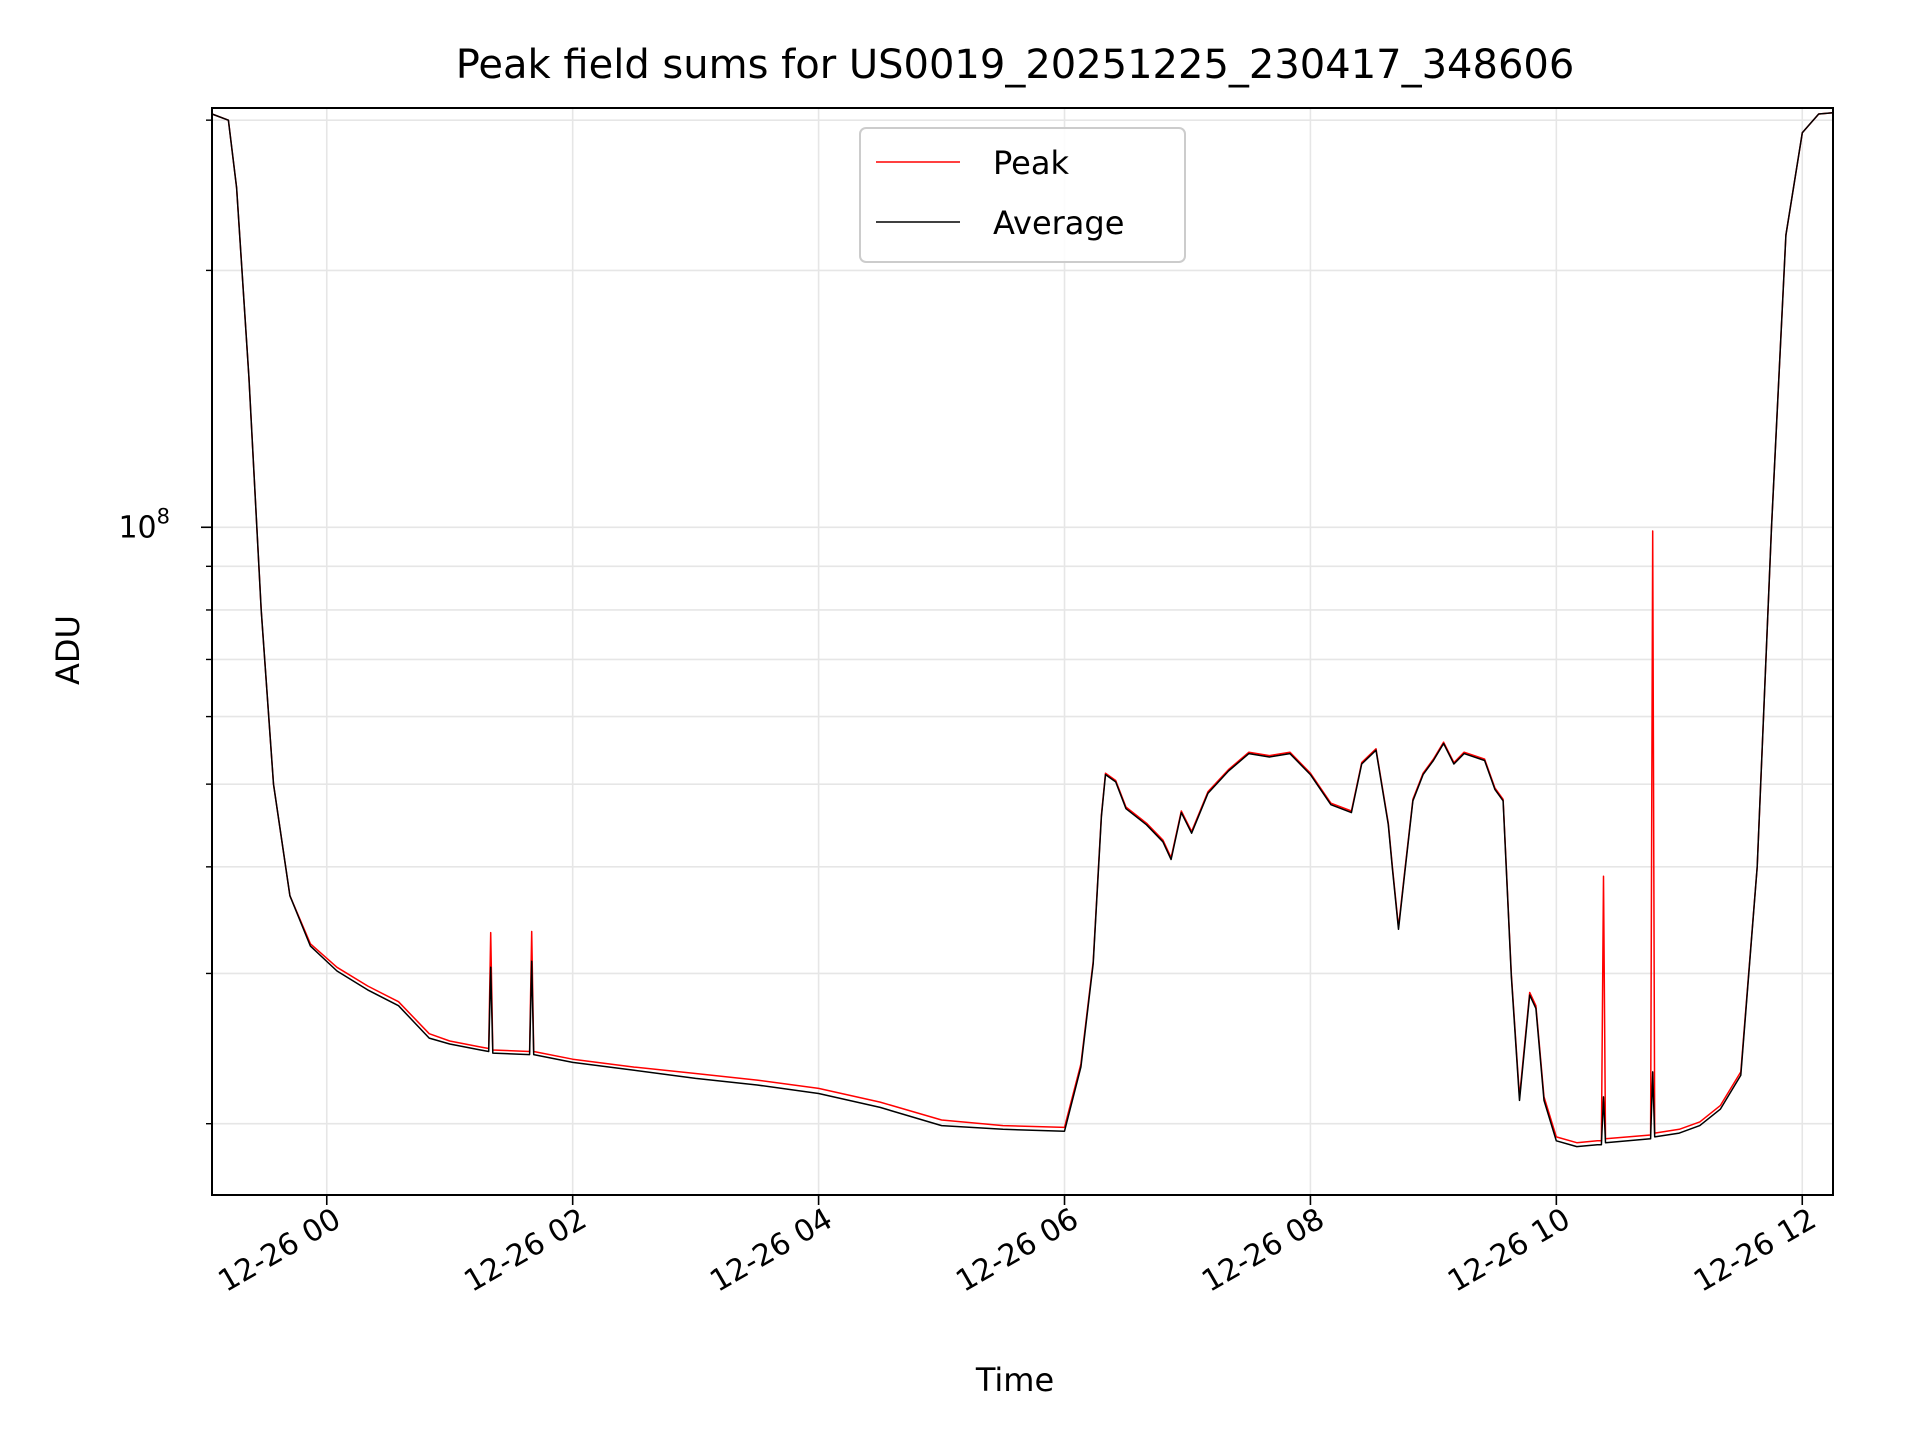  I want to click on y-axis-label: ADU, so click(68, 650).